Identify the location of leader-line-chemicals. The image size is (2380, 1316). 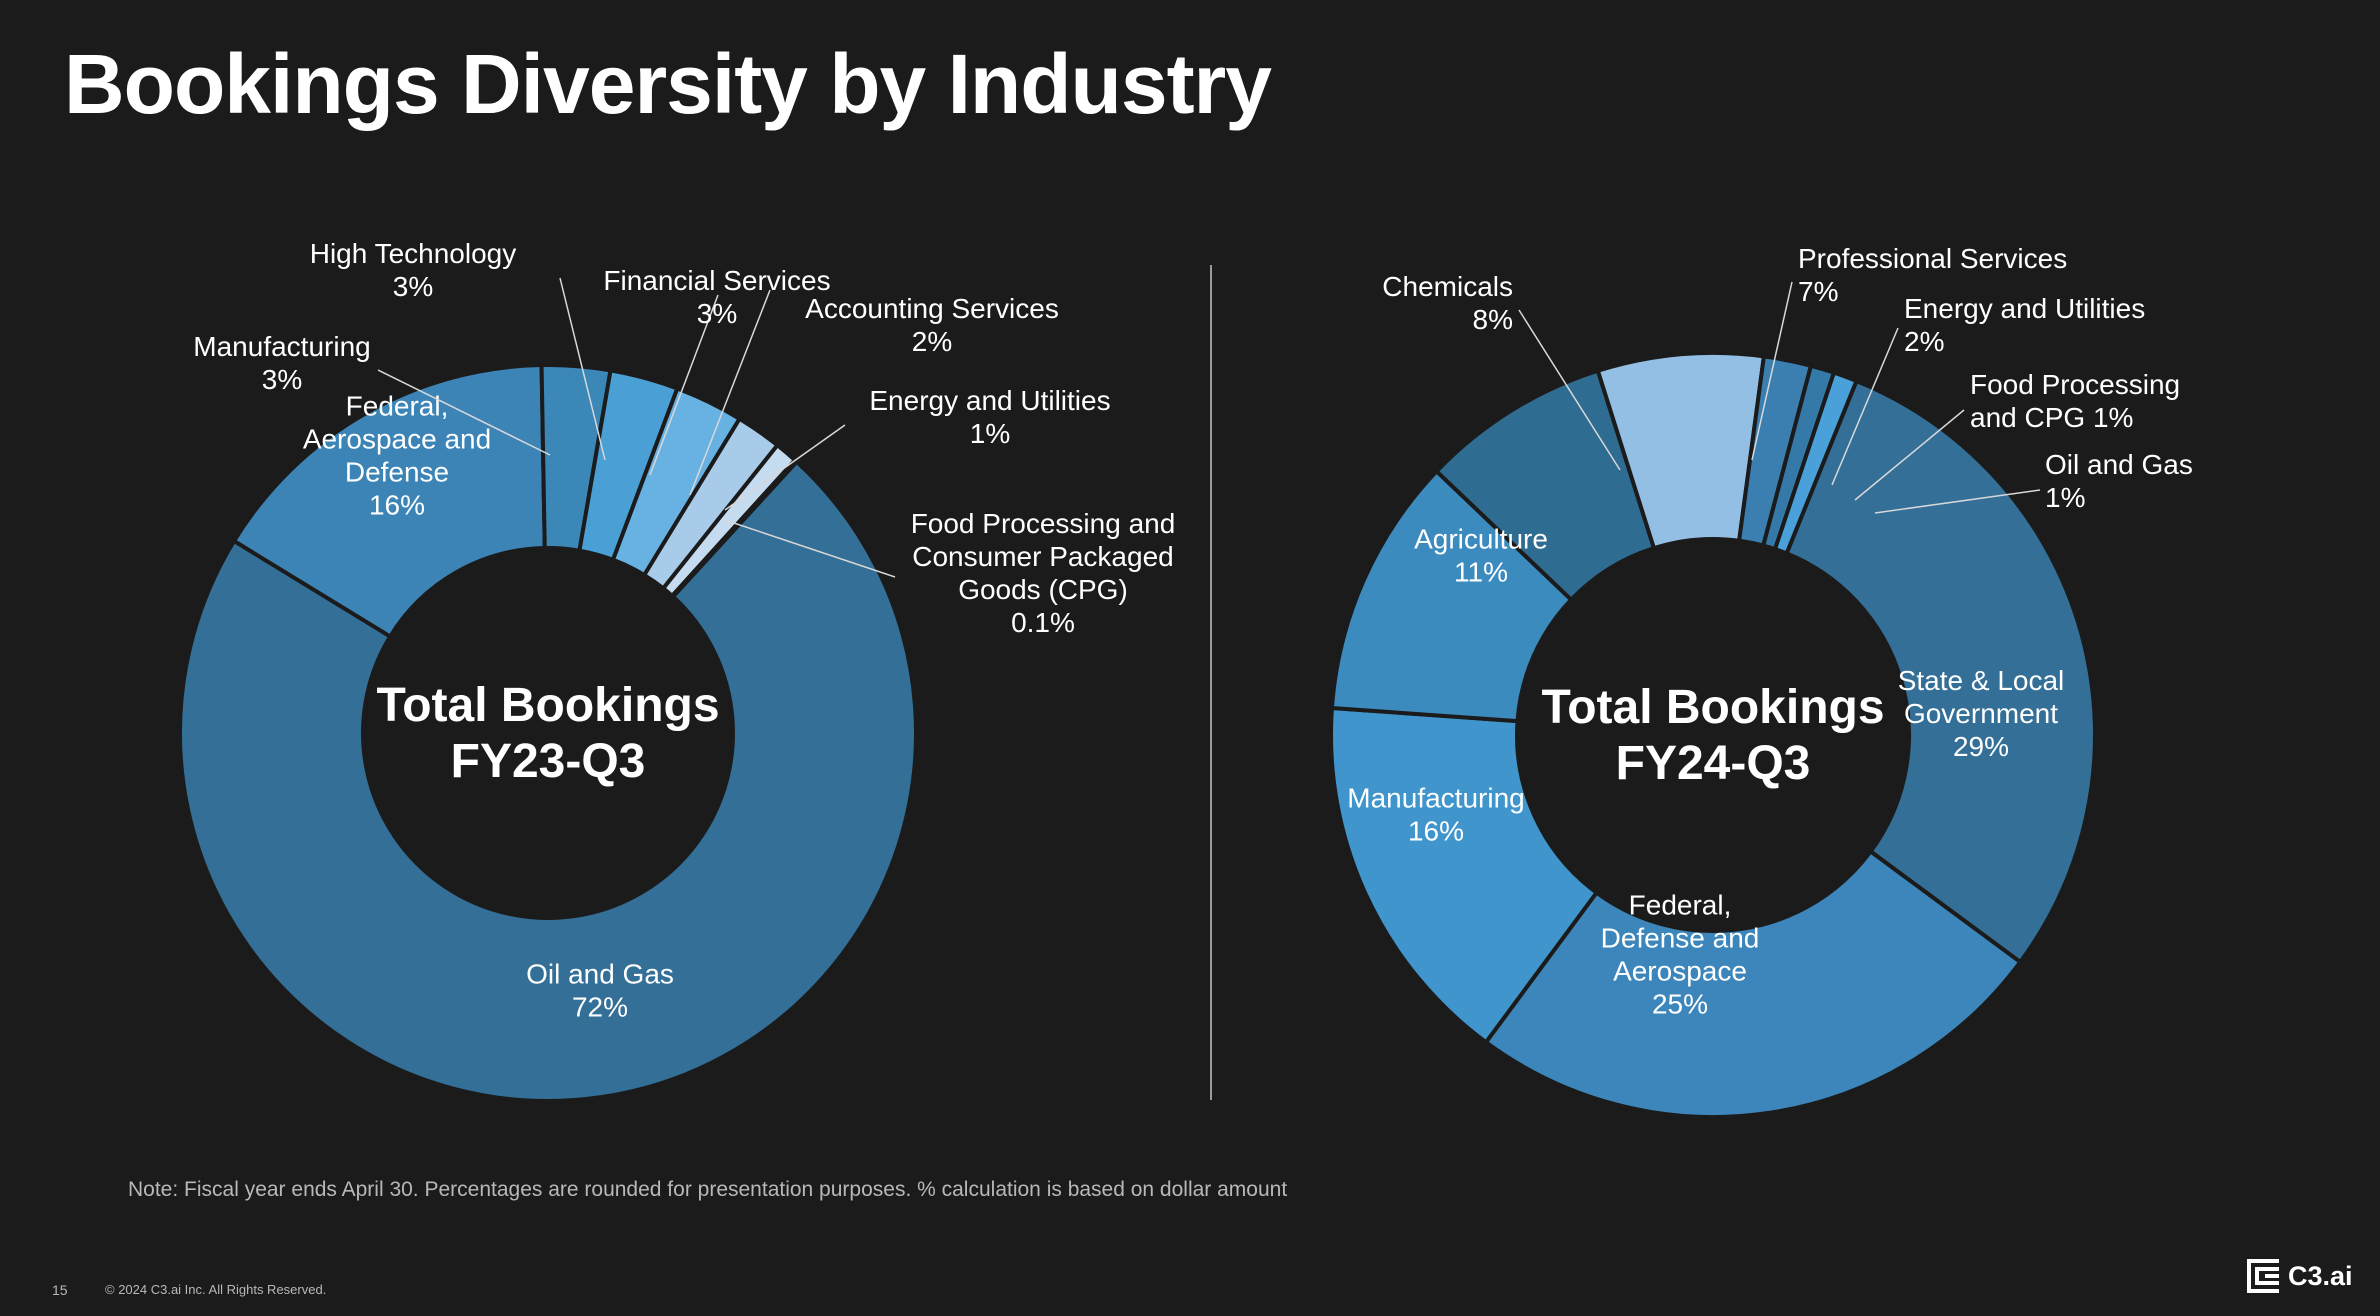
(1569, 390).